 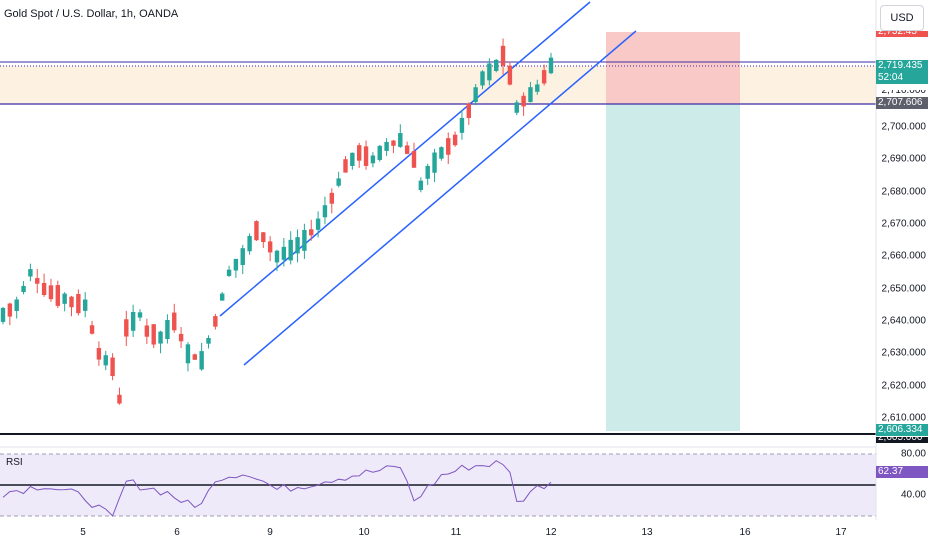 I want to click on target-price-tag: 2,606.334, so click(x=902, y=430).